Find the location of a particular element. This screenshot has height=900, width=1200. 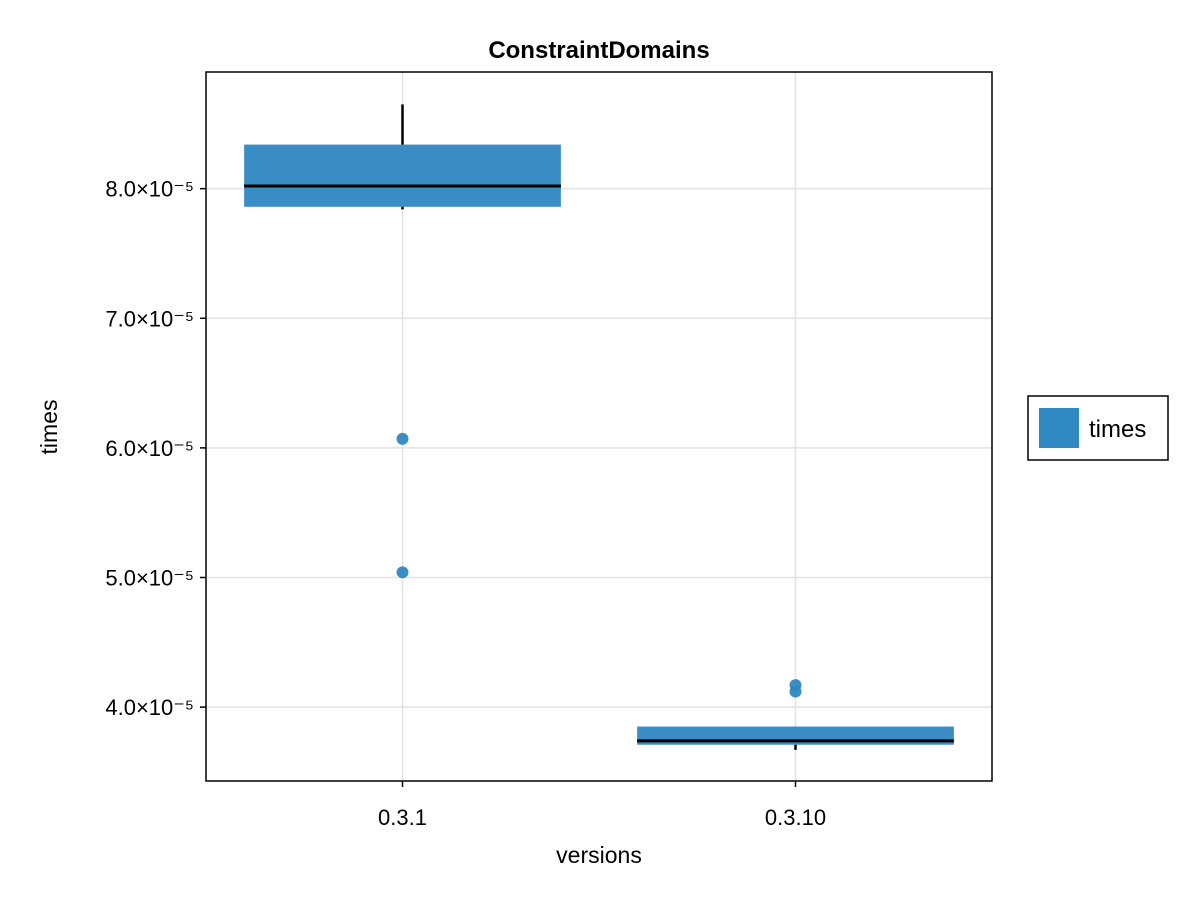

y-tick-label: 6.0×10⁻⁵ is located at coordinates (149, 448).